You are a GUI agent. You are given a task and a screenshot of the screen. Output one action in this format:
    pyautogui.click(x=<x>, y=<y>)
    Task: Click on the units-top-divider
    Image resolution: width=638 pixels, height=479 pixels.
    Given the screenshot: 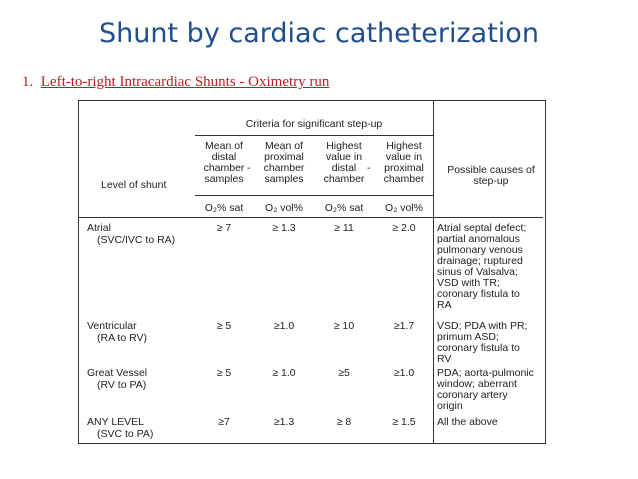 What is the action you would take?
    pyautogui.click(x=314, y=195)
    